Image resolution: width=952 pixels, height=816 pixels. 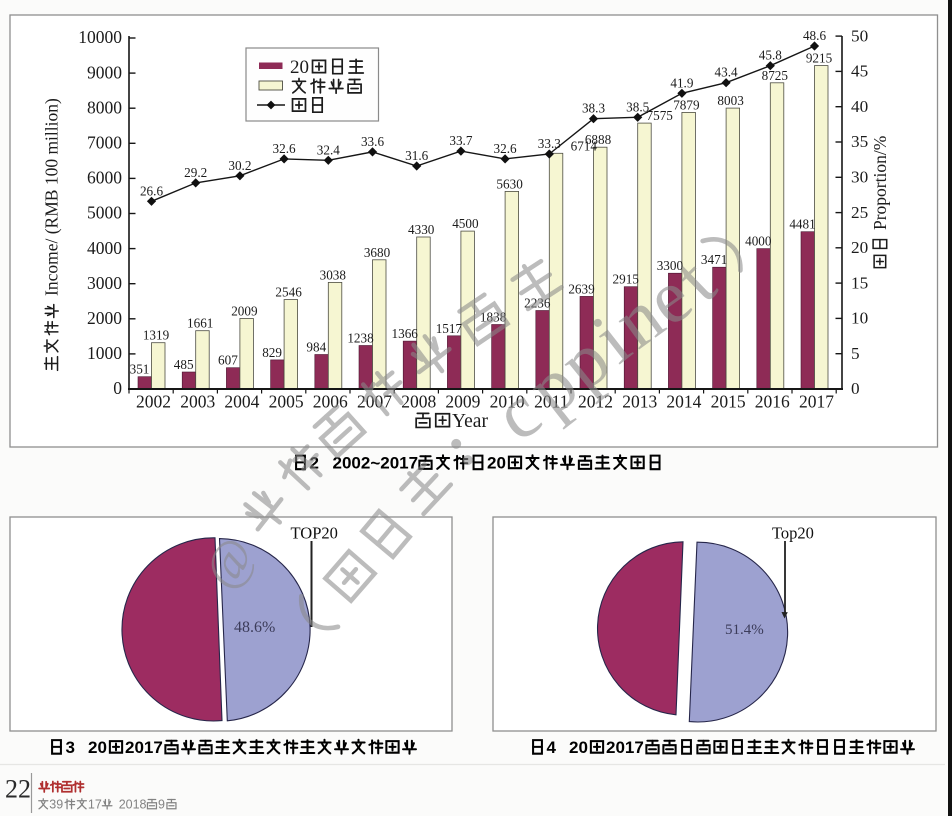 What do you see at coordinates (859, 318) in the screenshot?
I see `svg-text: 10` at bounding box center [859, 318].